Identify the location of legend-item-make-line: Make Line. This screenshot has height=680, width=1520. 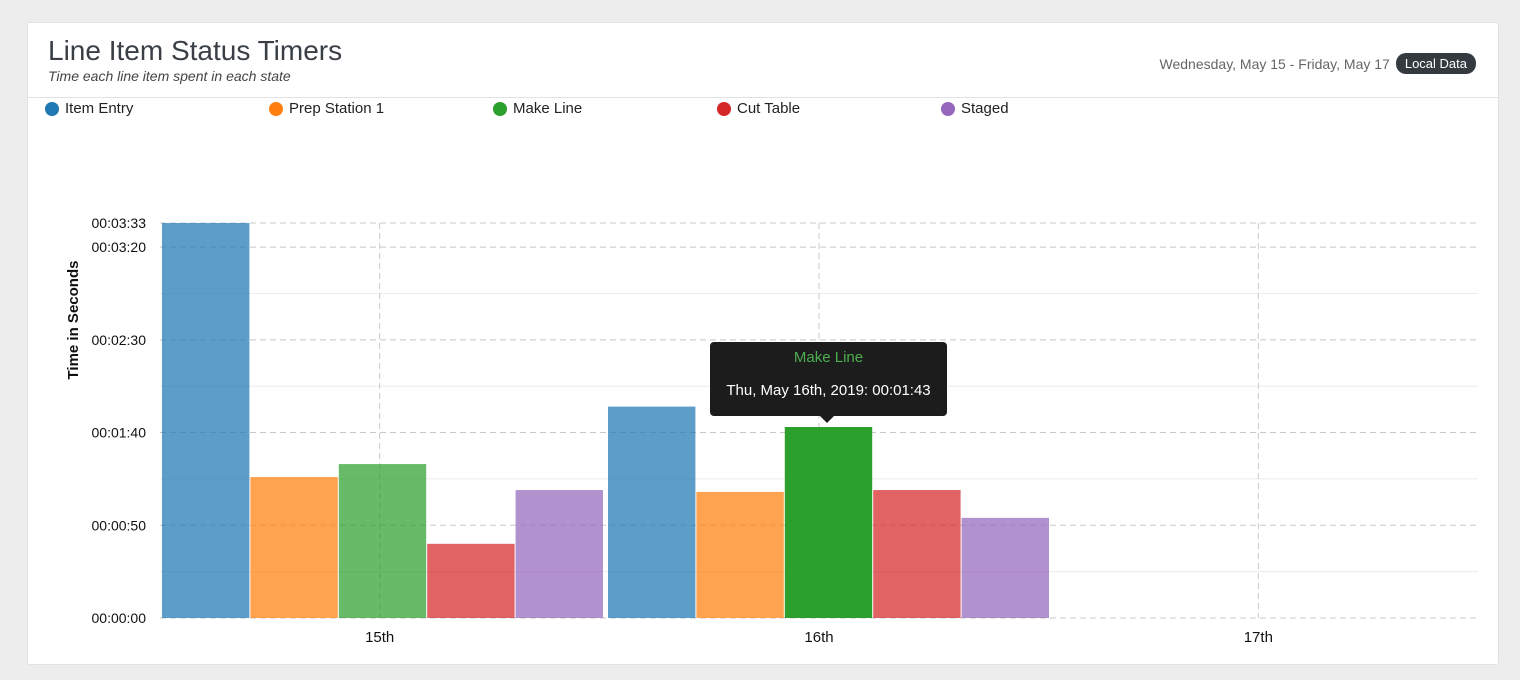
(537, 108).